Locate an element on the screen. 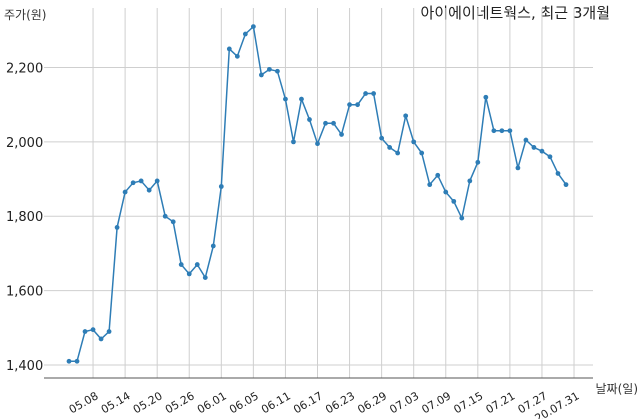 This screenshot has height=419, width=640. x-tick-label: 07.21 is located at coordinates (501, 402).